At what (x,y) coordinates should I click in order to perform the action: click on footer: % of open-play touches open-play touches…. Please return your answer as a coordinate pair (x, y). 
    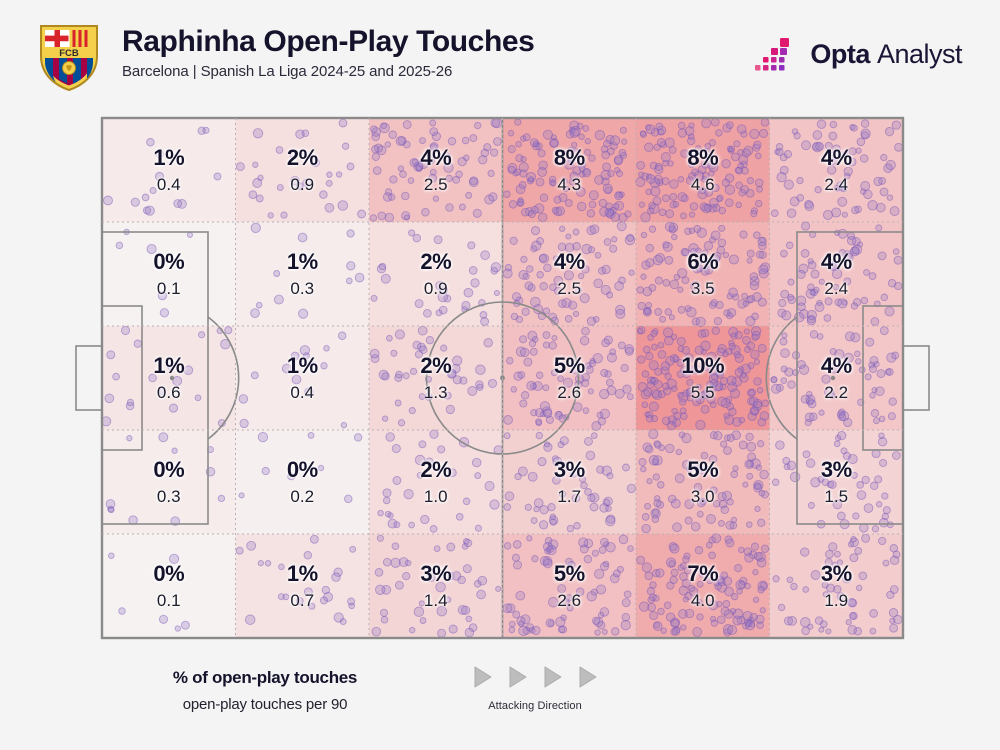
    Looking at the image, I should click on (500, 702).